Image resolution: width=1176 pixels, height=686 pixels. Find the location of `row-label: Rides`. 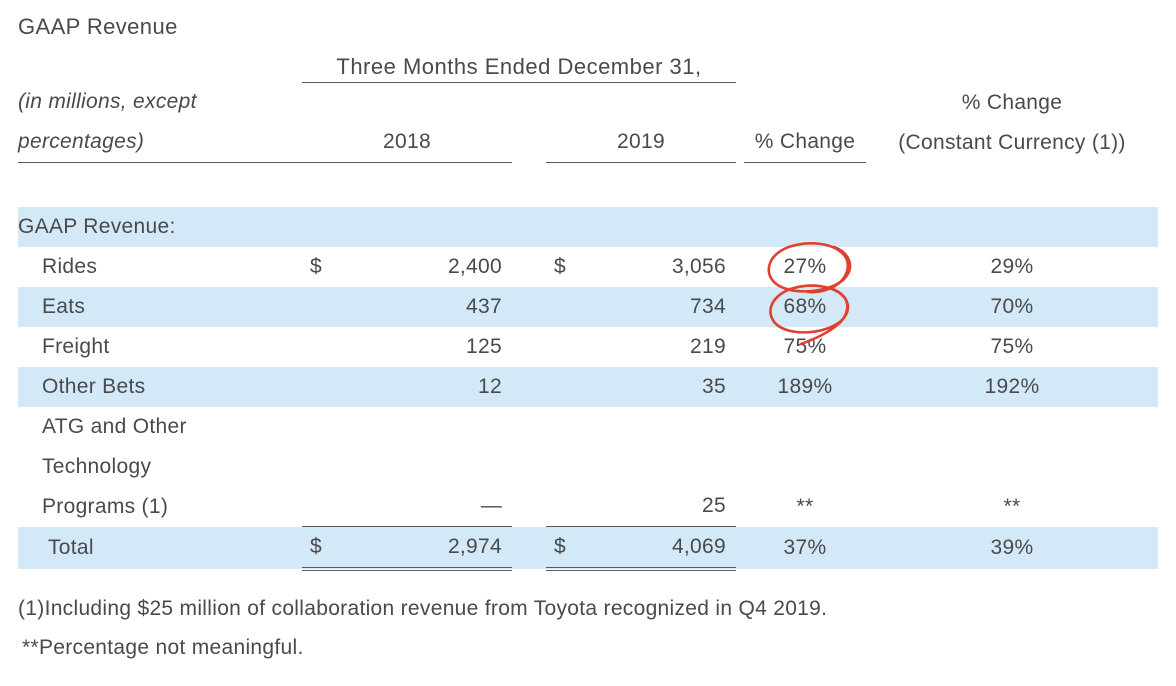

row-label: Rides is located at coordinates (70, 266).